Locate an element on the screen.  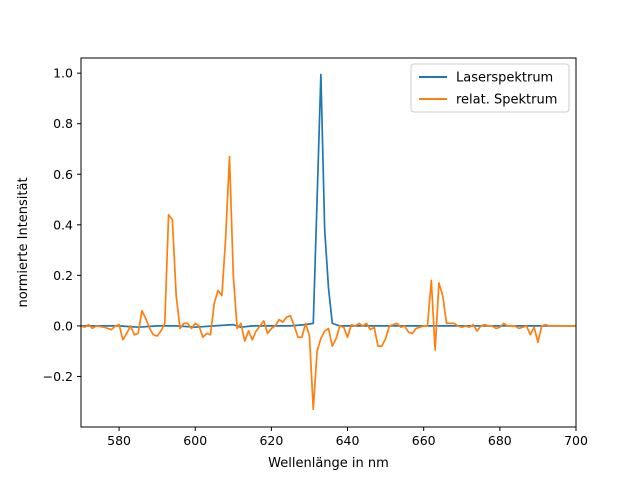
y-tick-label: 1.0 is located at coordinates (63, 73).